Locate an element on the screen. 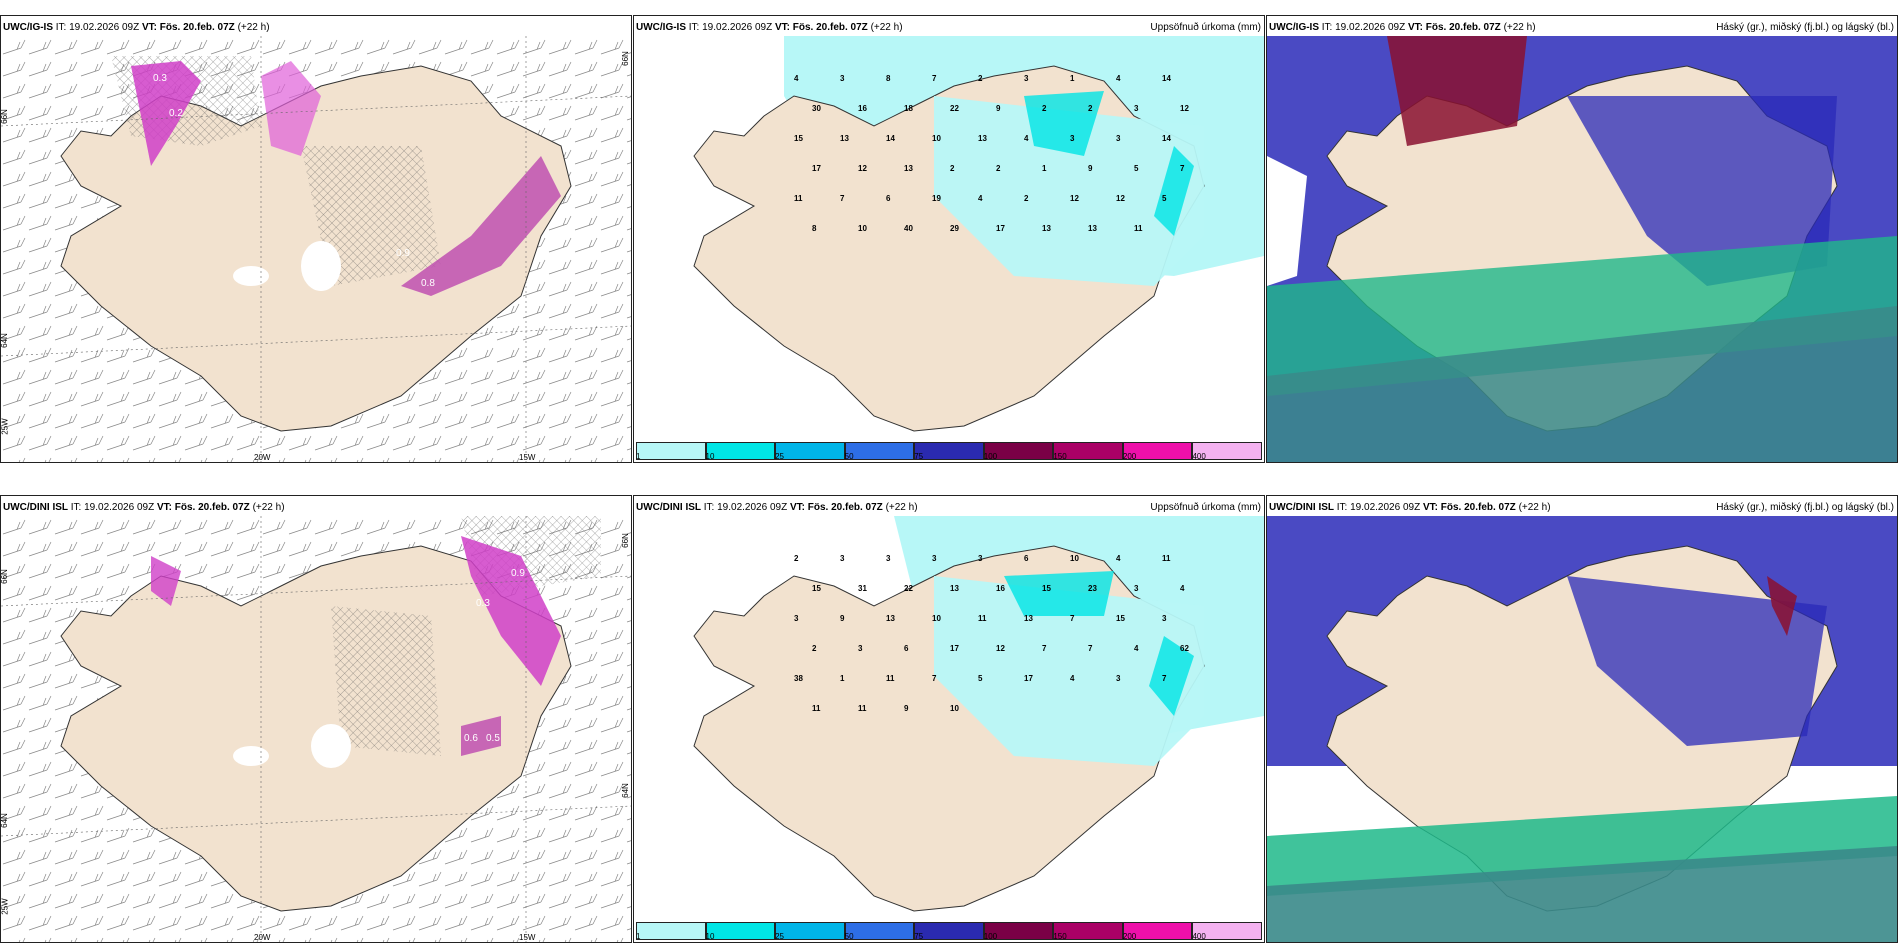  precip-value: 10 is located at coordinates (954, 708).